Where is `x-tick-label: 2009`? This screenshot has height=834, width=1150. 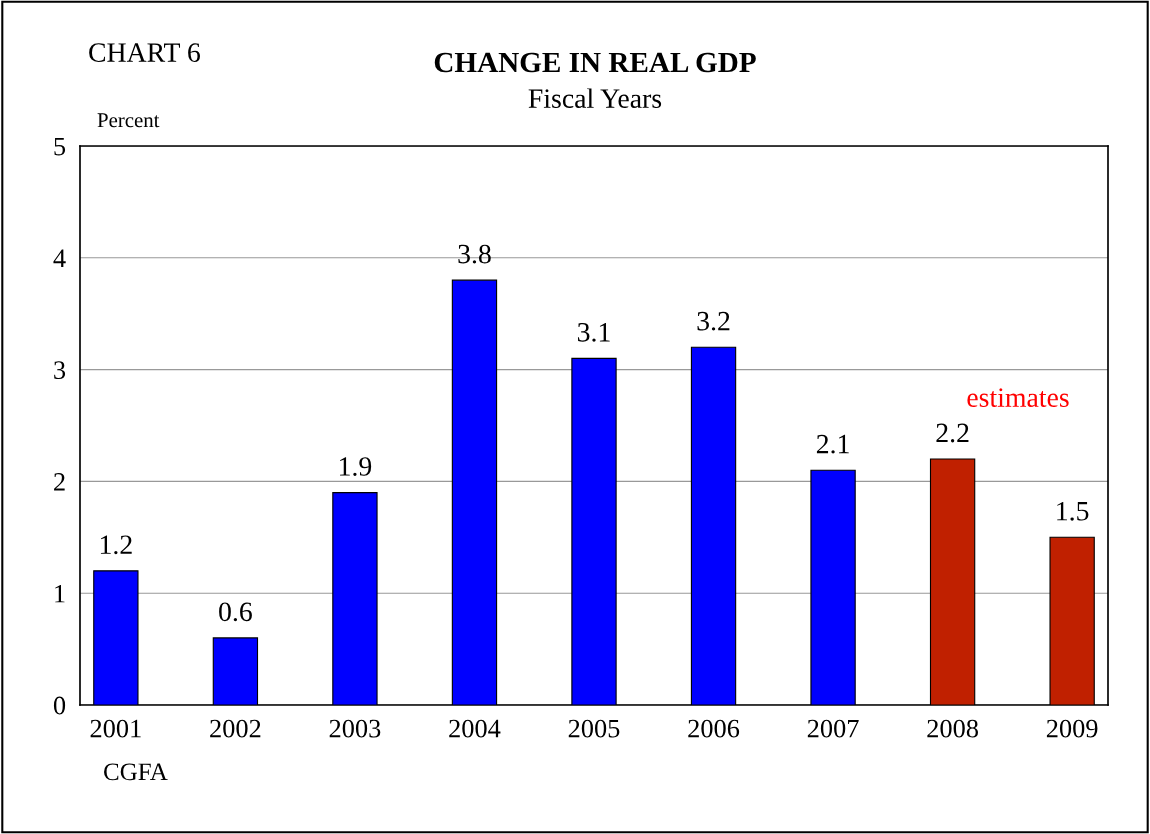
x-tick-label: 2009 is located at coordinates (1072, 728).